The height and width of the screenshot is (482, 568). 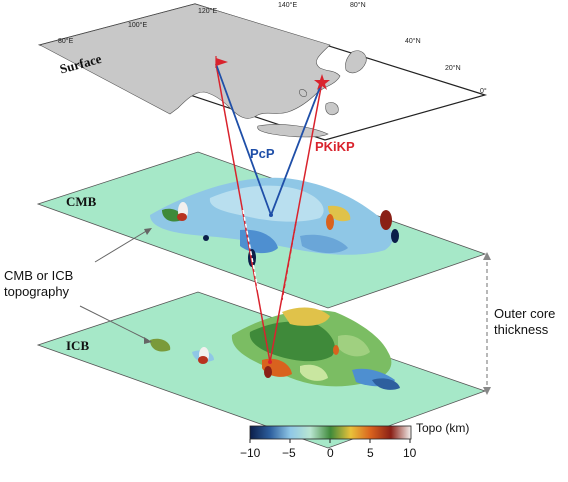 I want to click on map-tick-lon-80e: 80°E, so click(x=66, y=41).